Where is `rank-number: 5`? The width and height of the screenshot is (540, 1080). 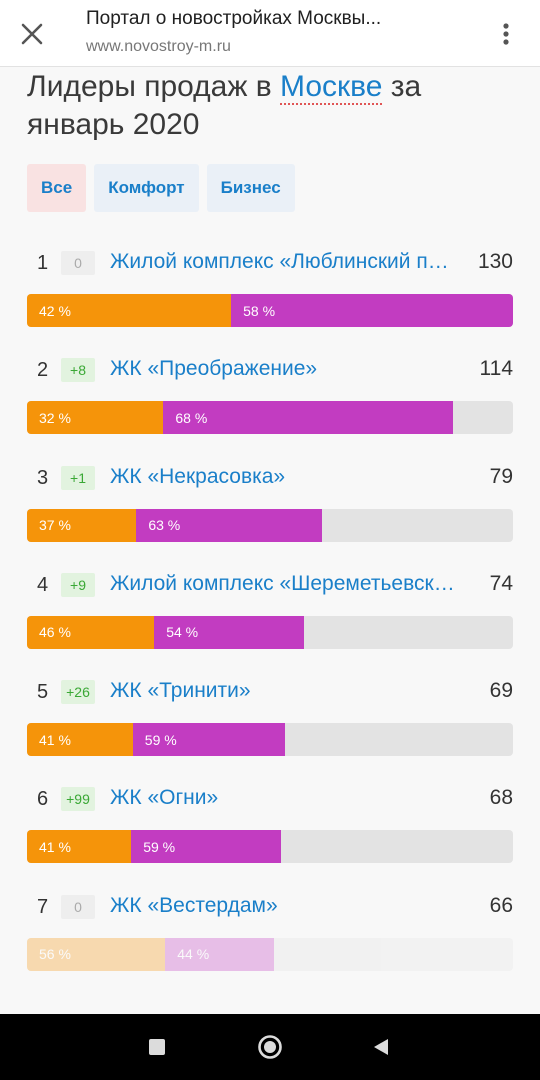
rank-number: 5 is located at coordinates (43, 692).